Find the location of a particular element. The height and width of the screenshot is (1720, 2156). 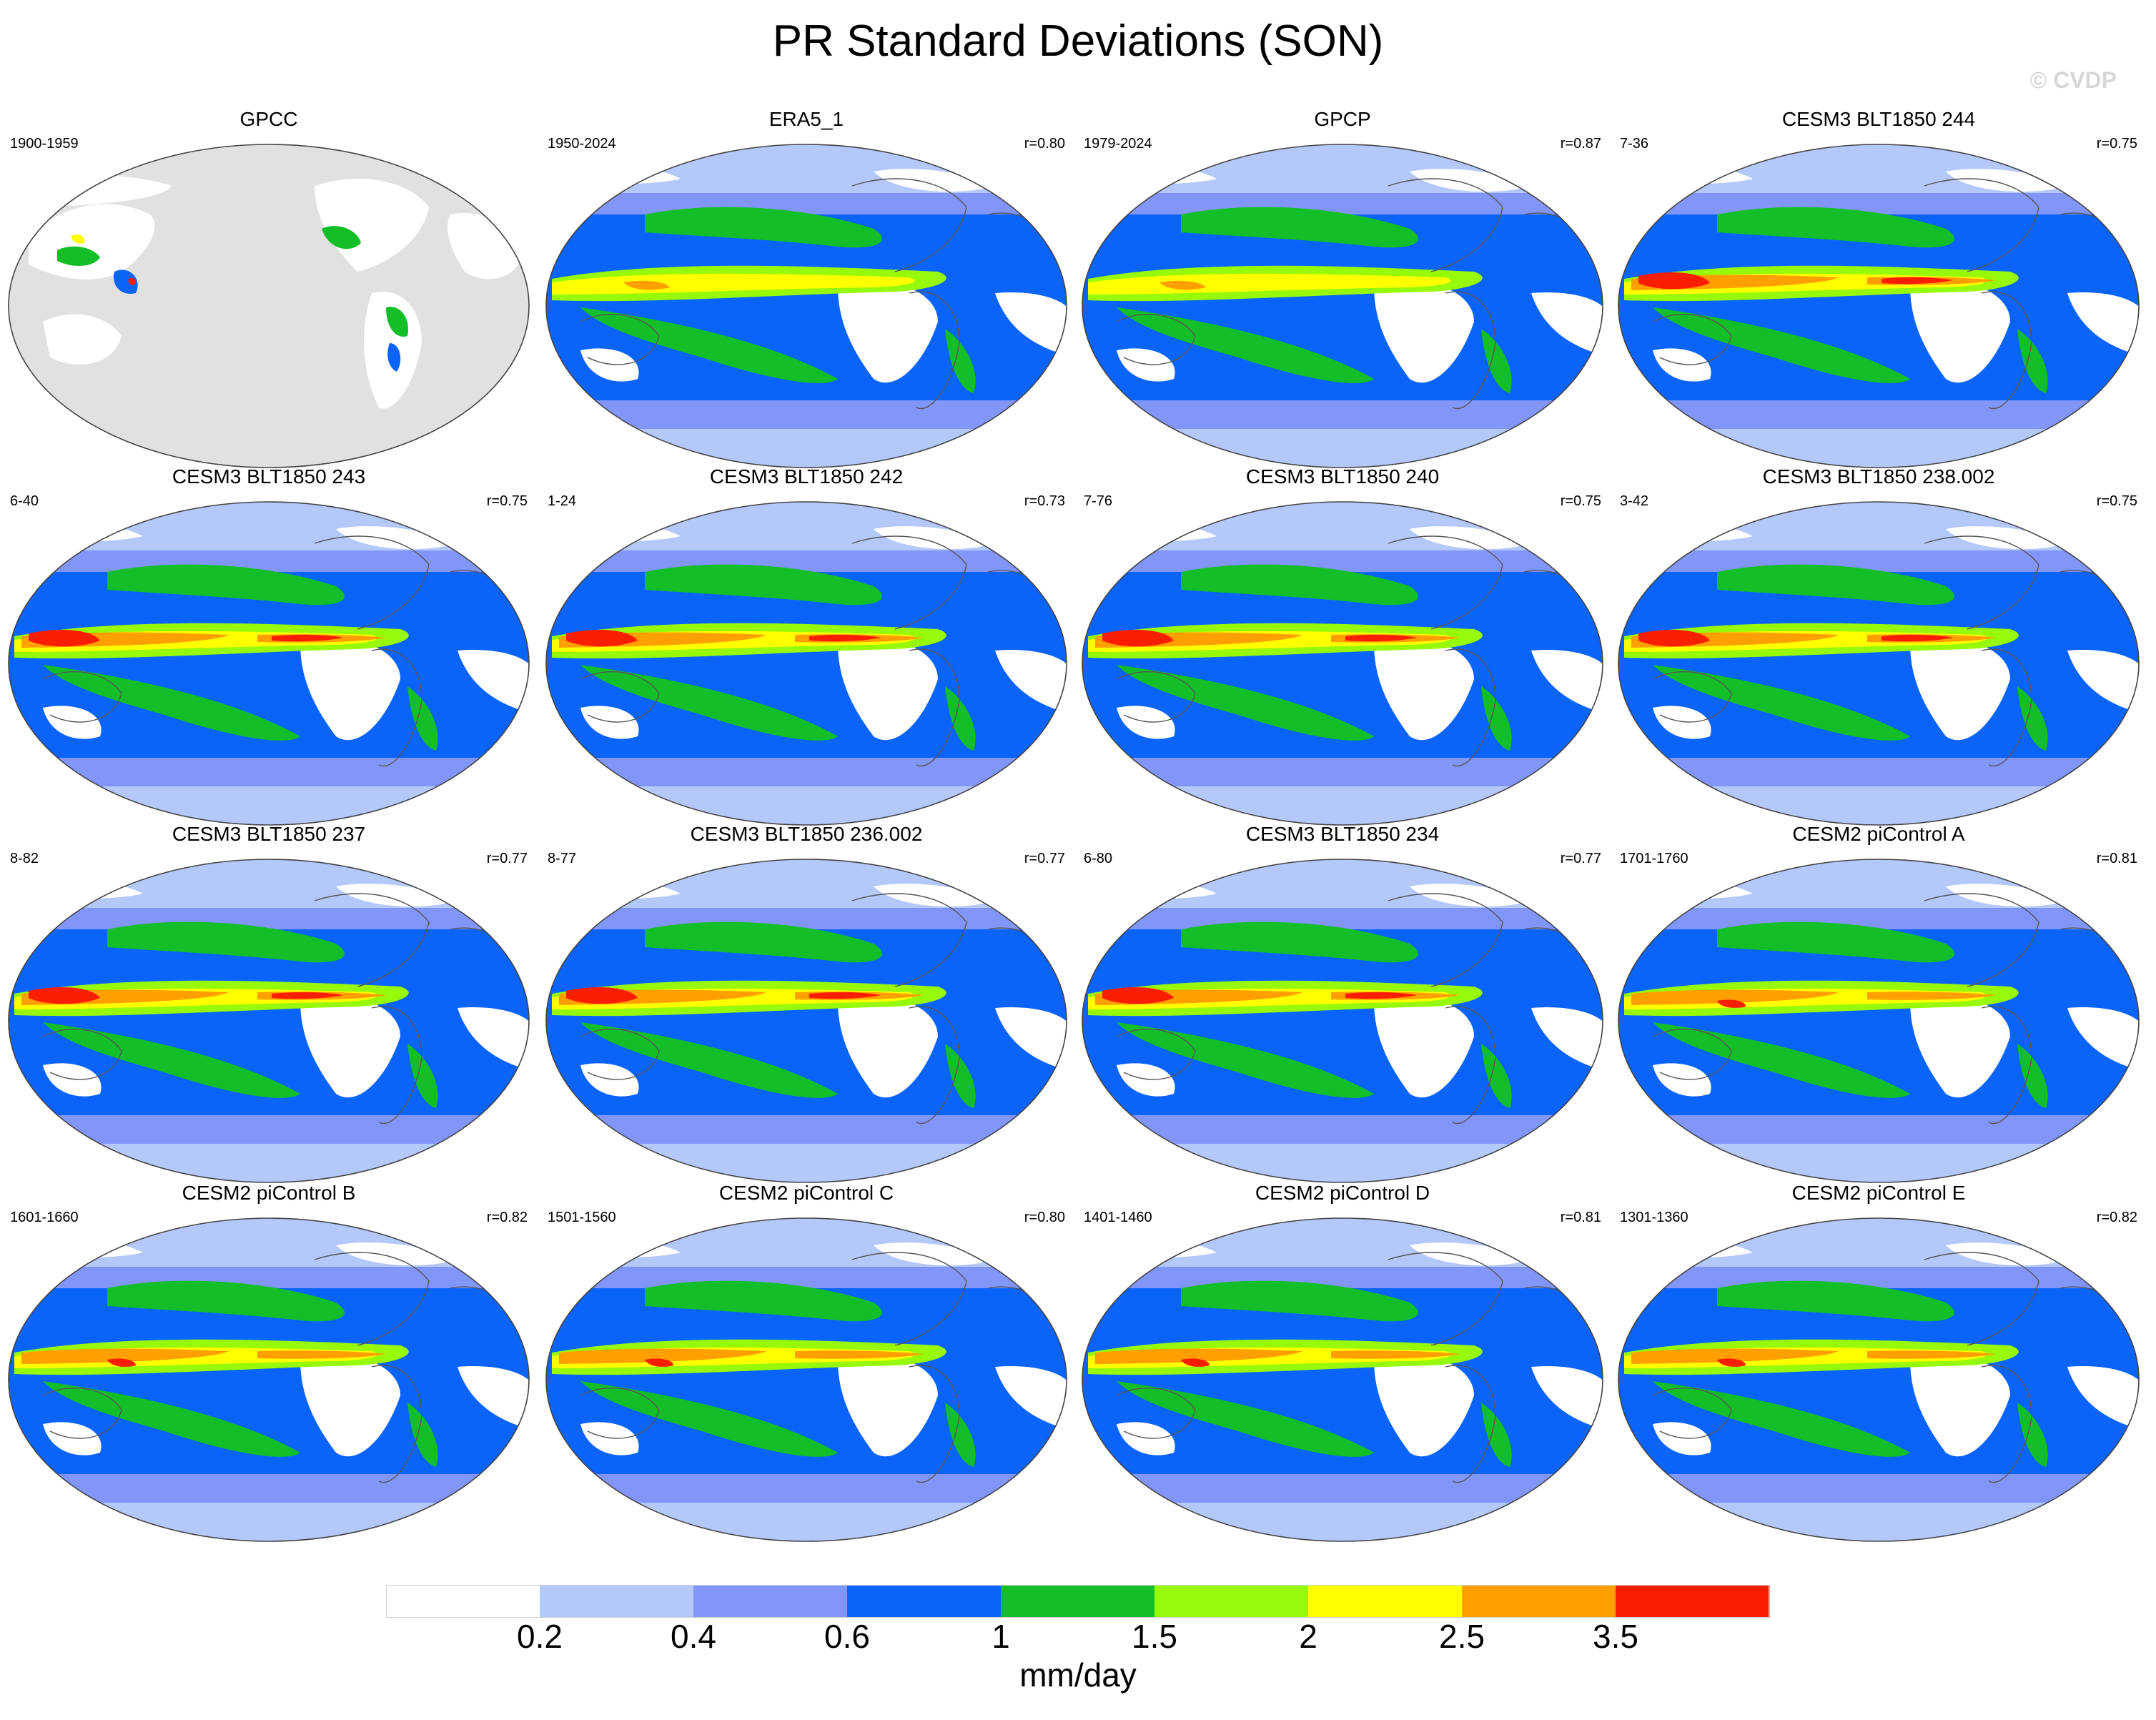

colorbar-labels: 0.2 0.4 0.6 1 1.5 2 2.5 3.5 is located at coordinates (1077, 1638).